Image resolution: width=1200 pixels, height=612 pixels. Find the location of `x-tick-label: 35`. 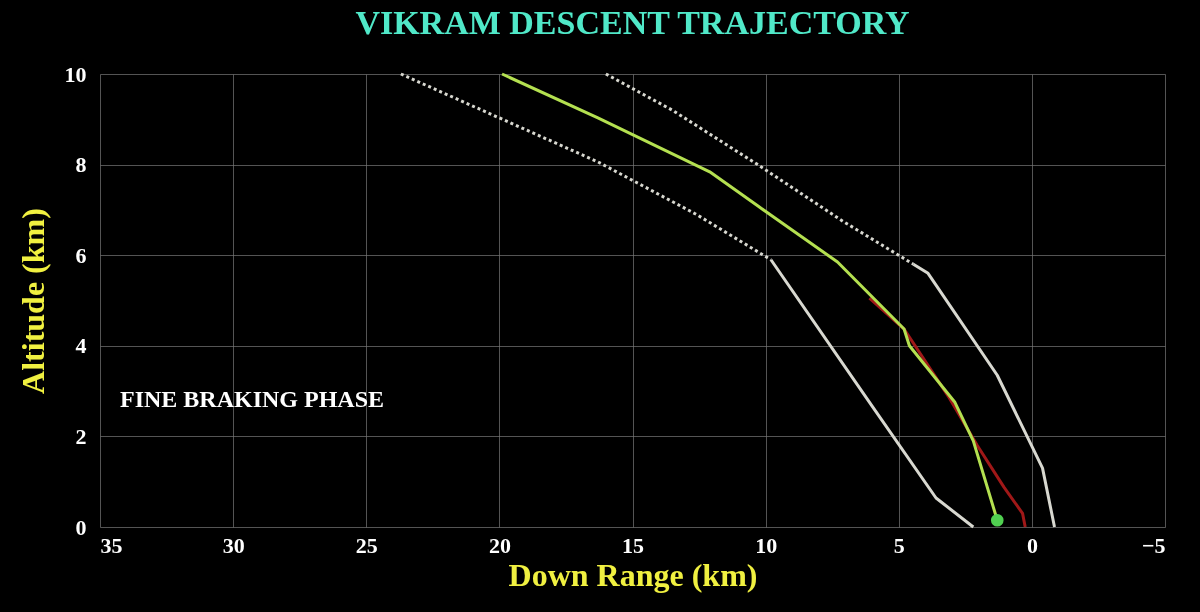

x-tick-label: 35 is located at coordinates (111, 545).